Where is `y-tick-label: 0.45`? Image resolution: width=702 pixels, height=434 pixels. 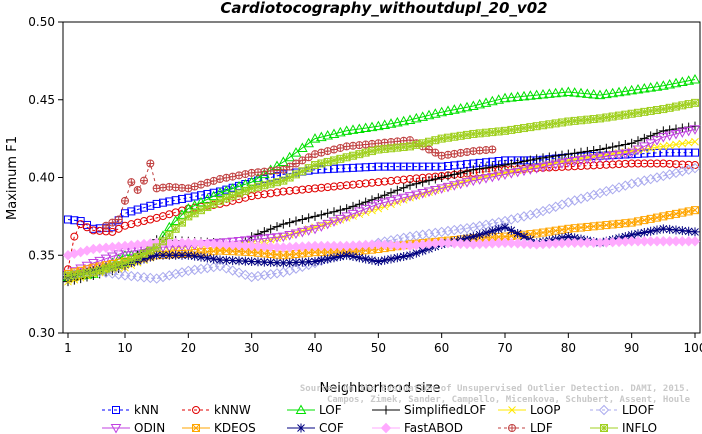
y-tick-label: 0.45 is located at coordinates (41, 100).